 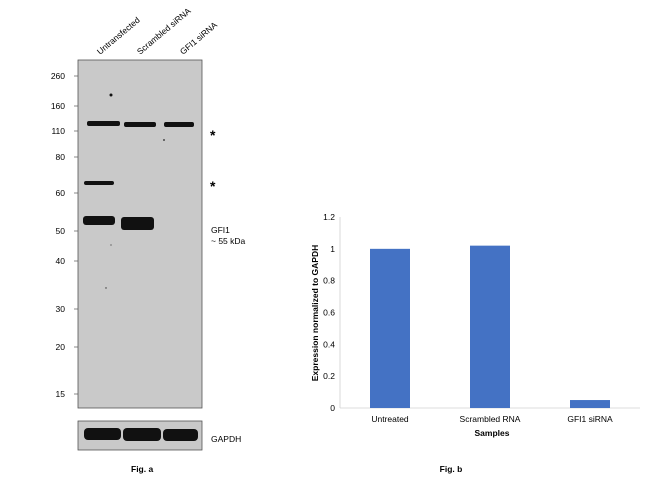 I want to click on mw-label-80: 80, so click(x=61, y=157).